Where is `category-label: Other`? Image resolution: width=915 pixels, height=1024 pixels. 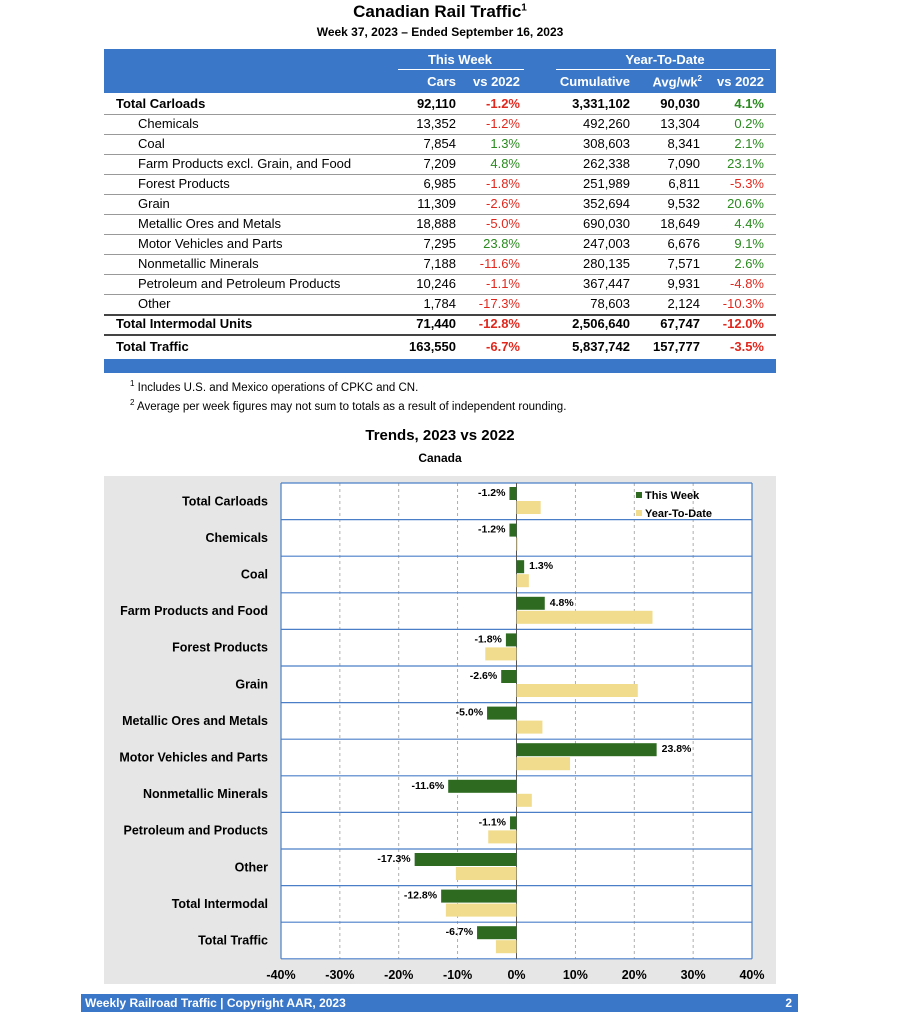 category-label: Other is located at coordinates (251, 867).